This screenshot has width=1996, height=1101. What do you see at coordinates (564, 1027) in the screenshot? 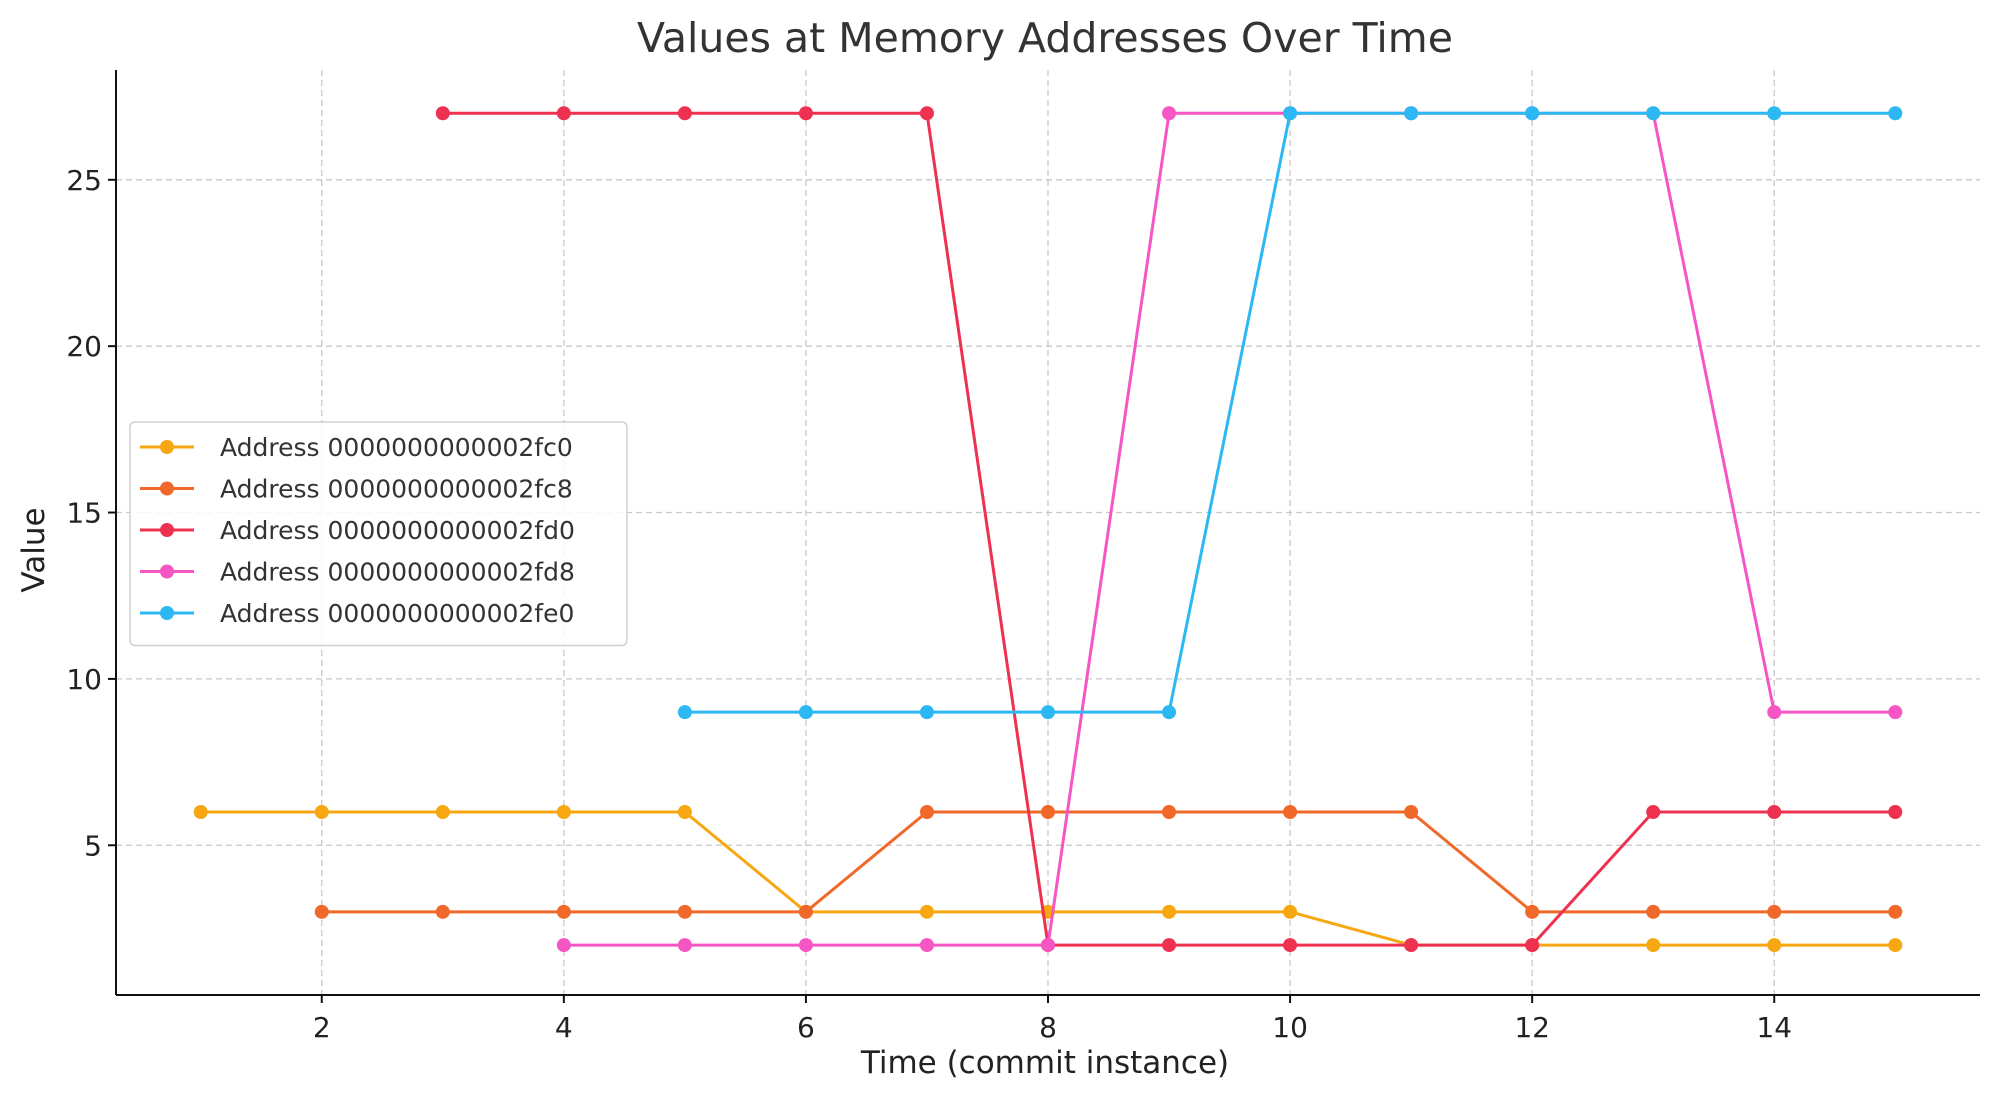
I see `x-tick-label: 4` at bounding box center [564, 1027].